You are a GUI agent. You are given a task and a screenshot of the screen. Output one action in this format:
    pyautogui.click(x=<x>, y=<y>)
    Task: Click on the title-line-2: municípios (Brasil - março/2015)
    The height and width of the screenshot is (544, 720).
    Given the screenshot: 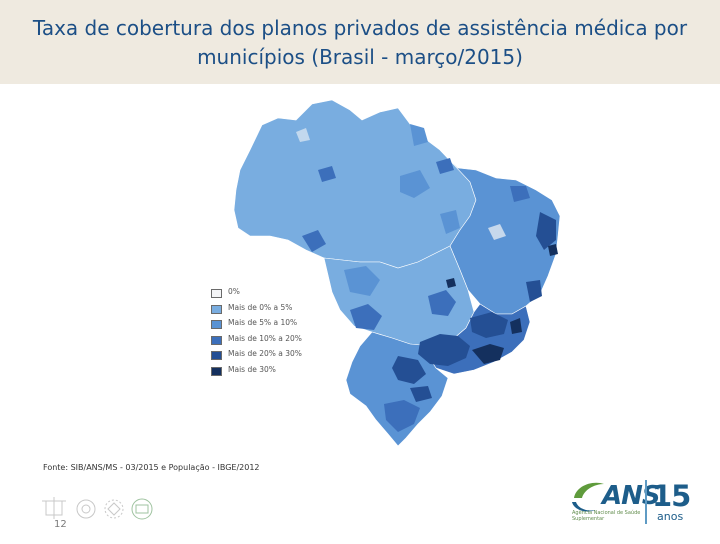 What is the action you would take?
    pyautogui.click(x=360, y=57)
    